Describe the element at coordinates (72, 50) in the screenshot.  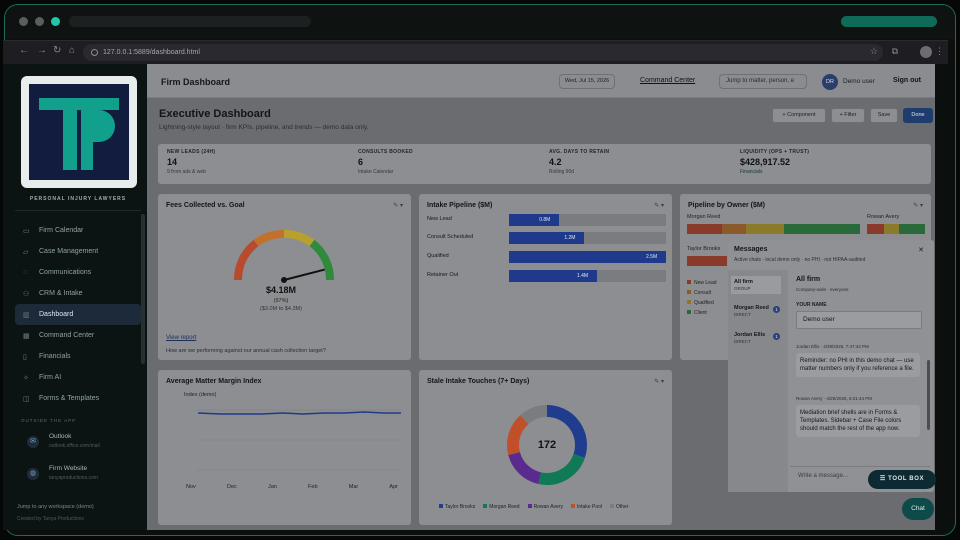
I see `home-icon: ⌂` at that location.